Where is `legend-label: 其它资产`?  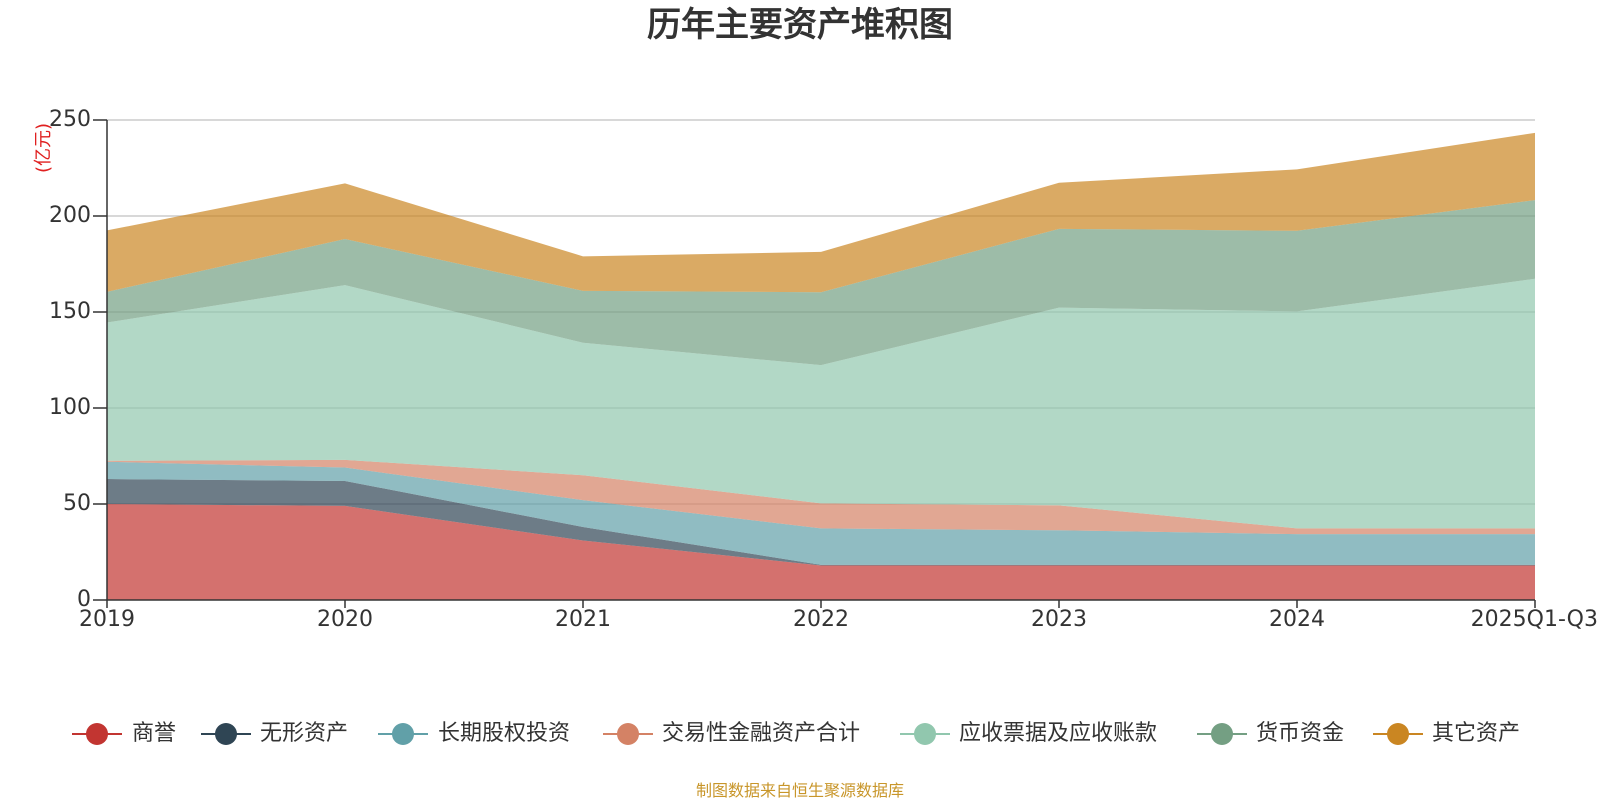
legend-label: 其它资产 is located at coordinates (1476, 733).